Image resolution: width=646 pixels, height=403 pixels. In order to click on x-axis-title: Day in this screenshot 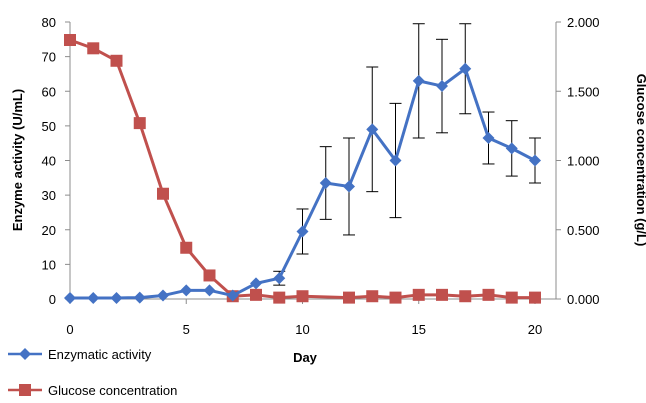, I will do `click(305, 357)`.